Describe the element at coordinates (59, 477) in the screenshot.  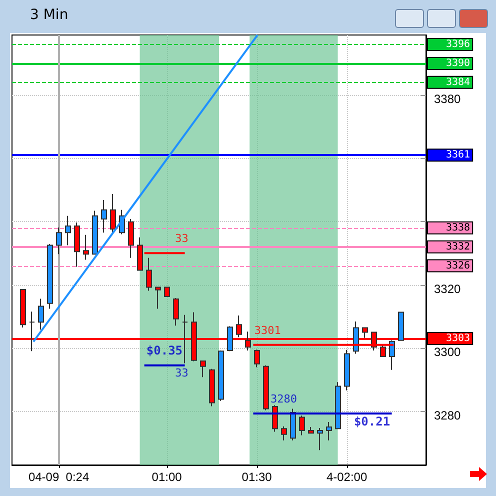
I see `x-tick-label: 04-09 0:24` at that location.